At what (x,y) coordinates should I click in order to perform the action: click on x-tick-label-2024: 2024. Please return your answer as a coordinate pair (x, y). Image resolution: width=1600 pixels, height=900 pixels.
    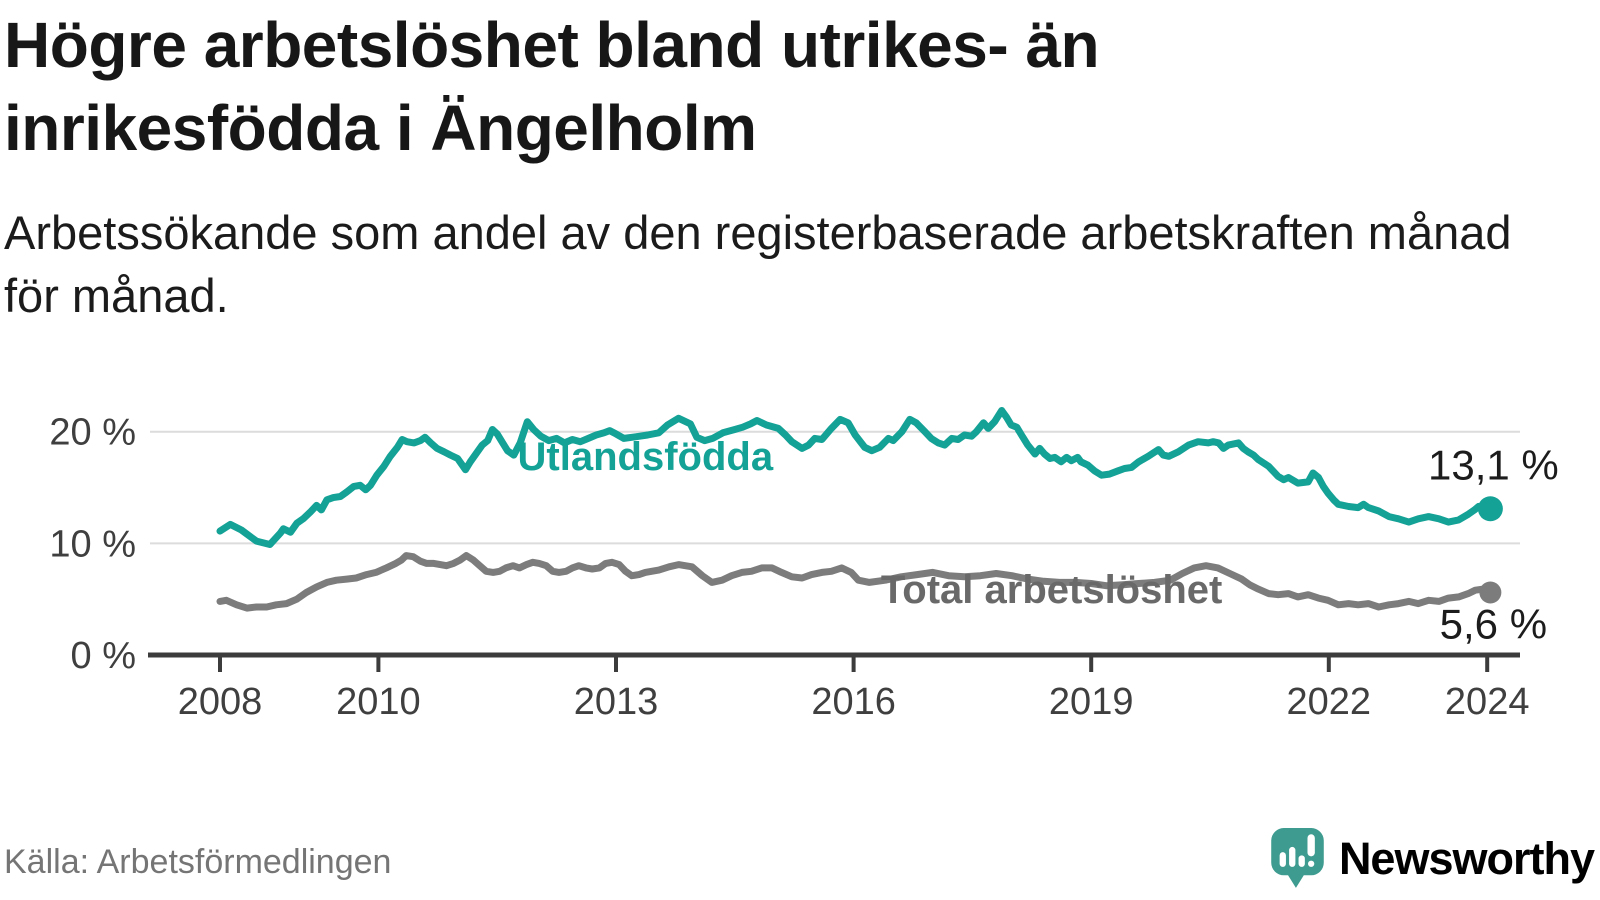
    Looking at the image, I should click on (1487, 702).